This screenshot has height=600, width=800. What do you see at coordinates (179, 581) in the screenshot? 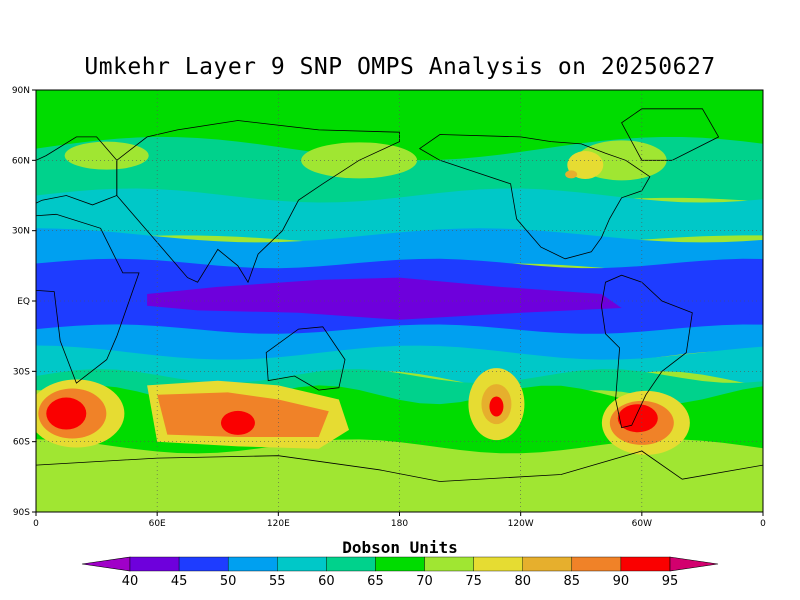
I see `colorbar-tick-label: 45` at bounding box center [179, 581].